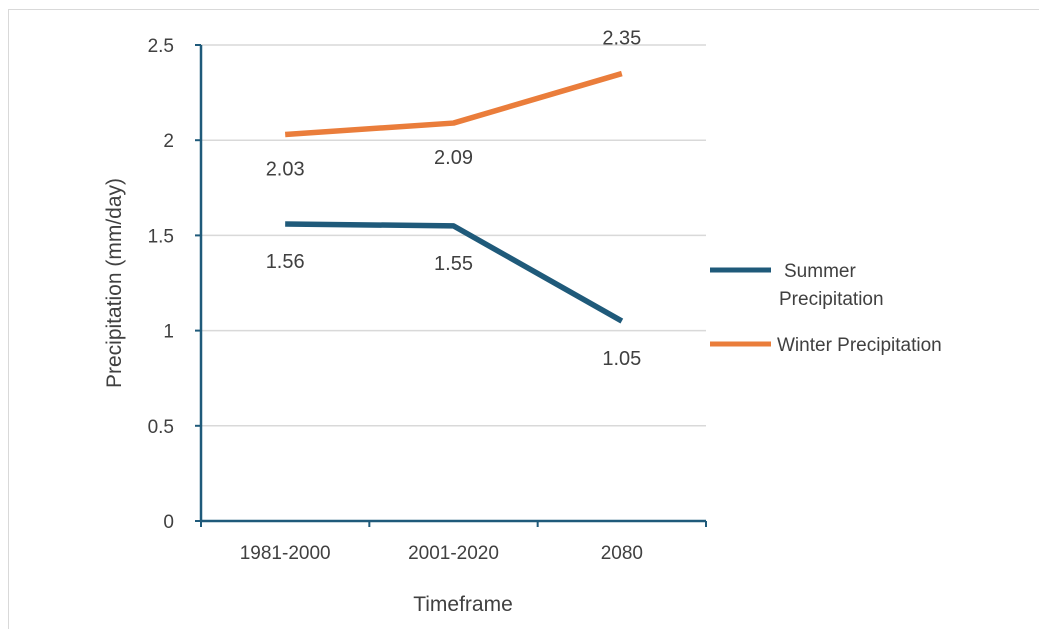  I want to click on legend-label-summer-line1: Summer, so click(820, 271).